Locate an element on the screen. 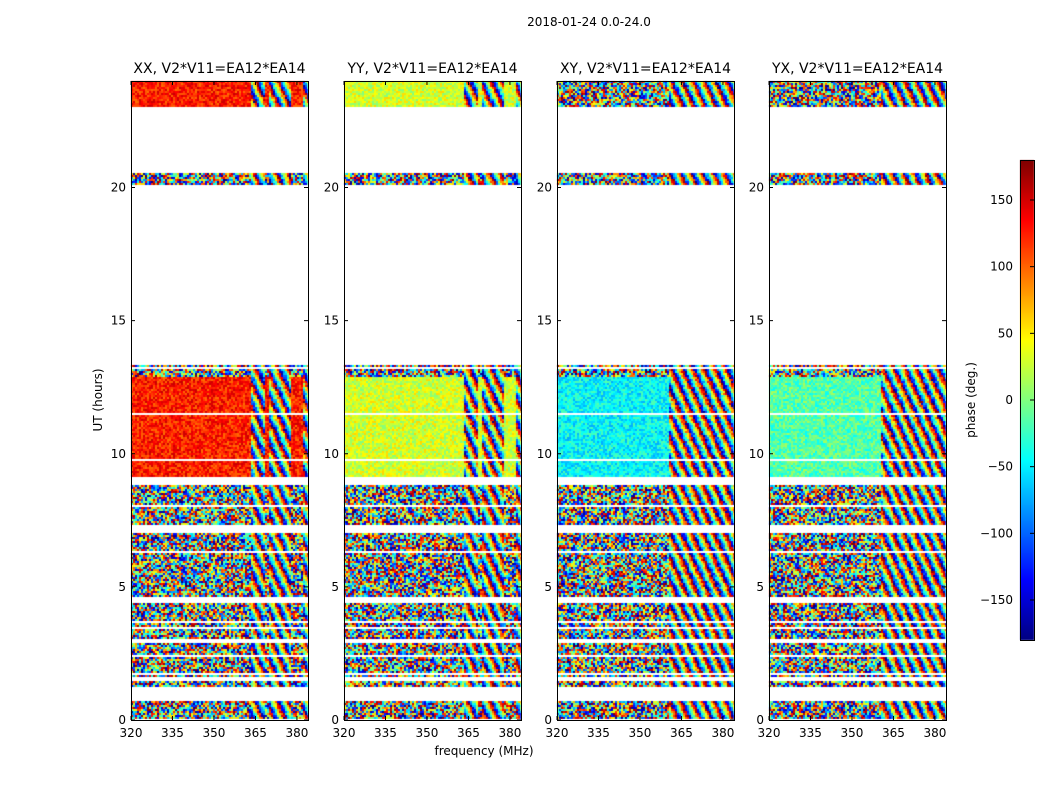 The image size is (1050, 800). panel-title: XX, V2*V11=EA12*EA14 is located at coordinates (219, 69).